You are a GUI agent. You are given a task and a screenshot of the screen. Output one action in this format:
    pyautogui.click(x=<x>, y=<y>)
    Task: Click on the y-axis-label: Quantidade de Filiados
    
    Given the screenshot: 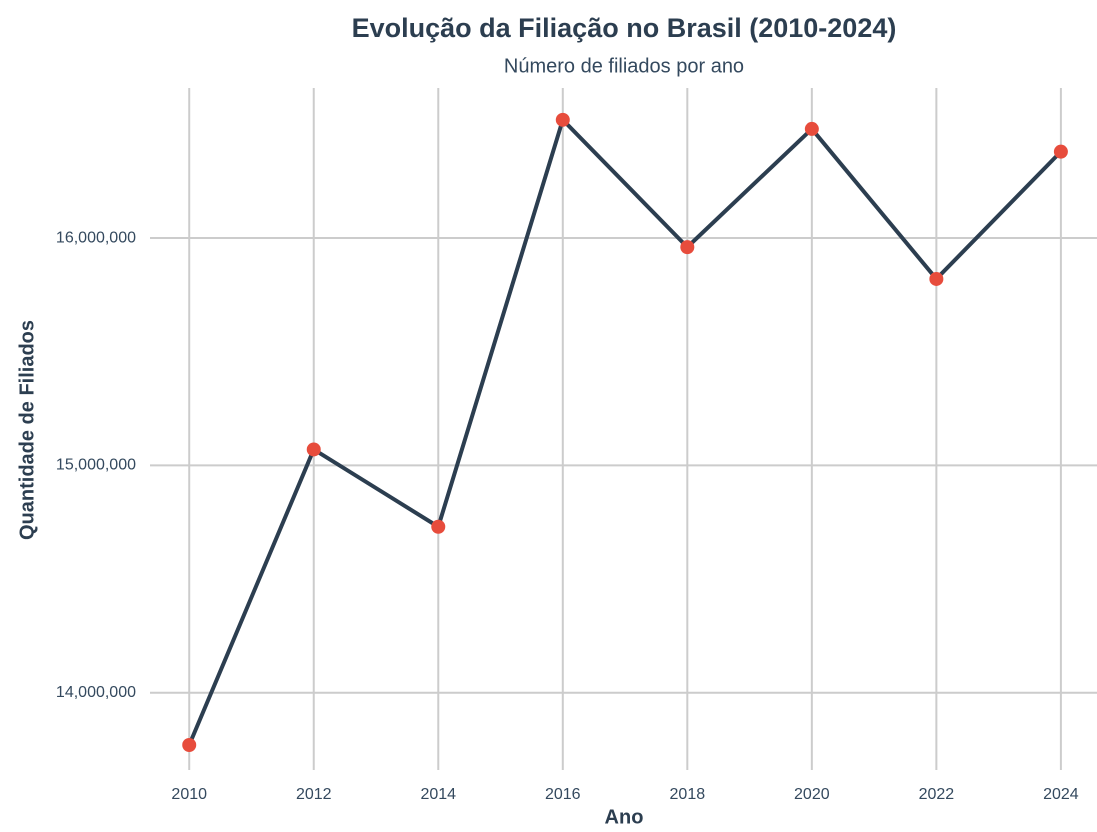 What is the action you would take?
    pyautogui.click(x=27, y=430)
    